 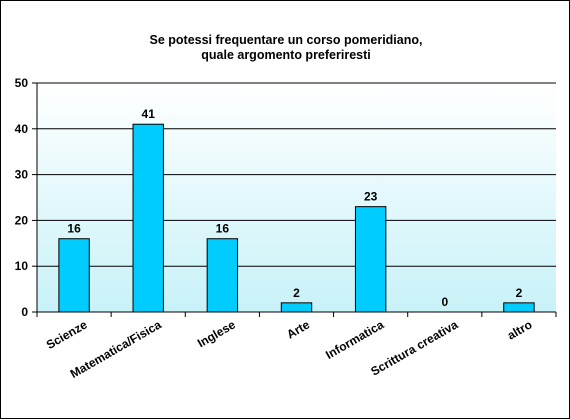 What do you see at coordinates (298, 329) in the screenshot?
I see `category-label: Arte` at bounding box center [298, 329].